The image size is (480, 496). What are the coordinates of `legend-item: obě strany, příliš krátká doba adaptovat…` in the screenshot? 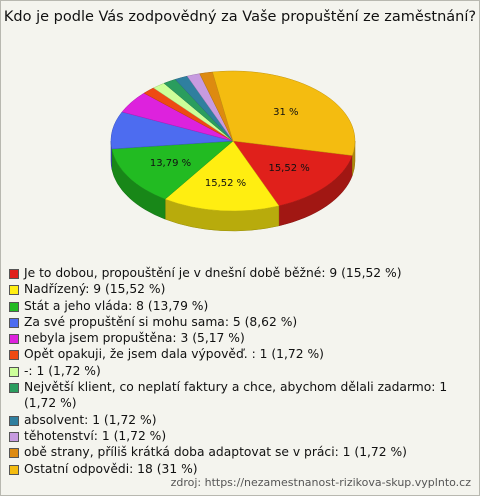 It's located at (240, 452).